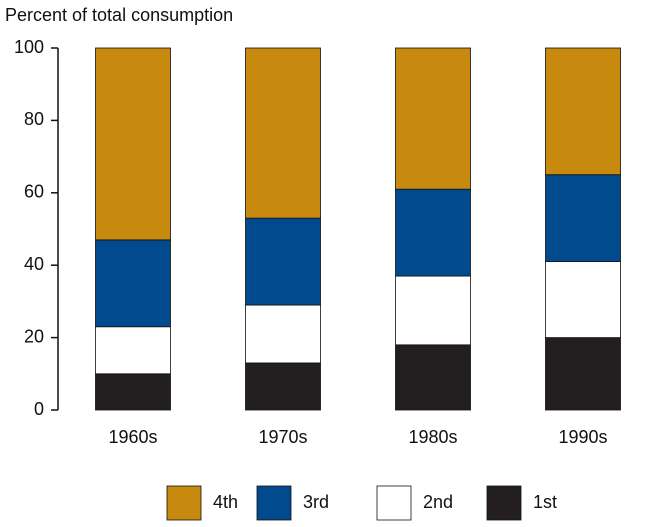 The height and width of the screenshot is (527, 654). What do you see at coordinates (432, 437) in the screenshot?
I see `x-tick-label: 1980s` at bounding box center [432, 437].